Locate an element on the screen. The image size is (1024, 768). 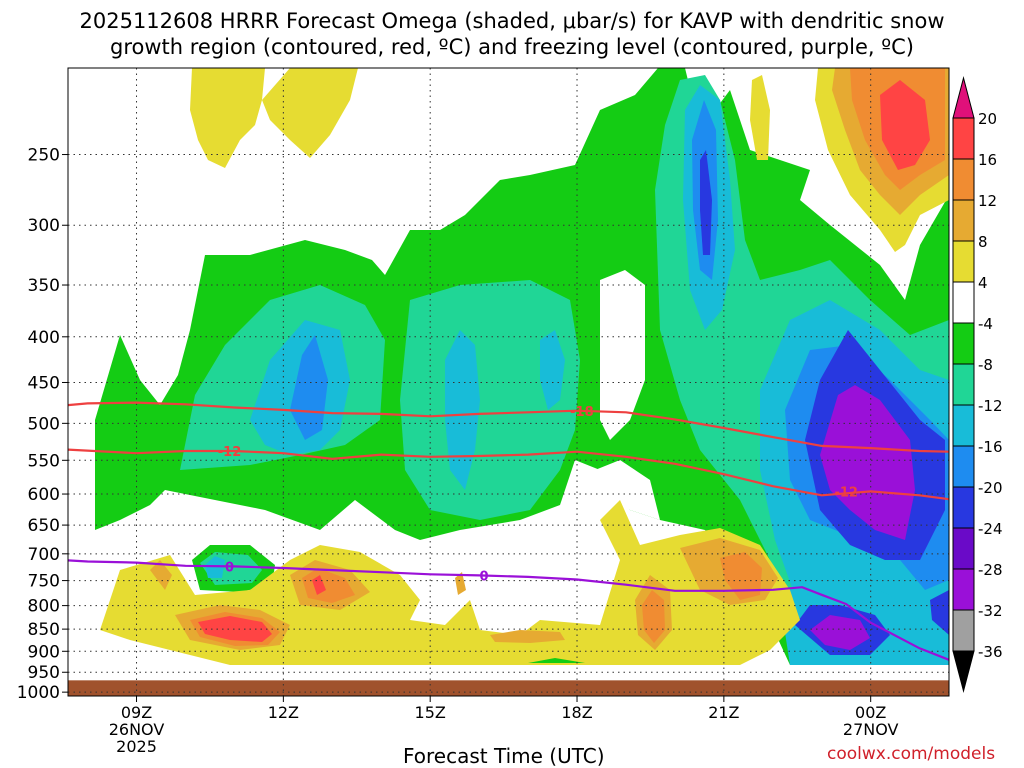
y-tick-label: 350 is located at coordinates (44, 286).